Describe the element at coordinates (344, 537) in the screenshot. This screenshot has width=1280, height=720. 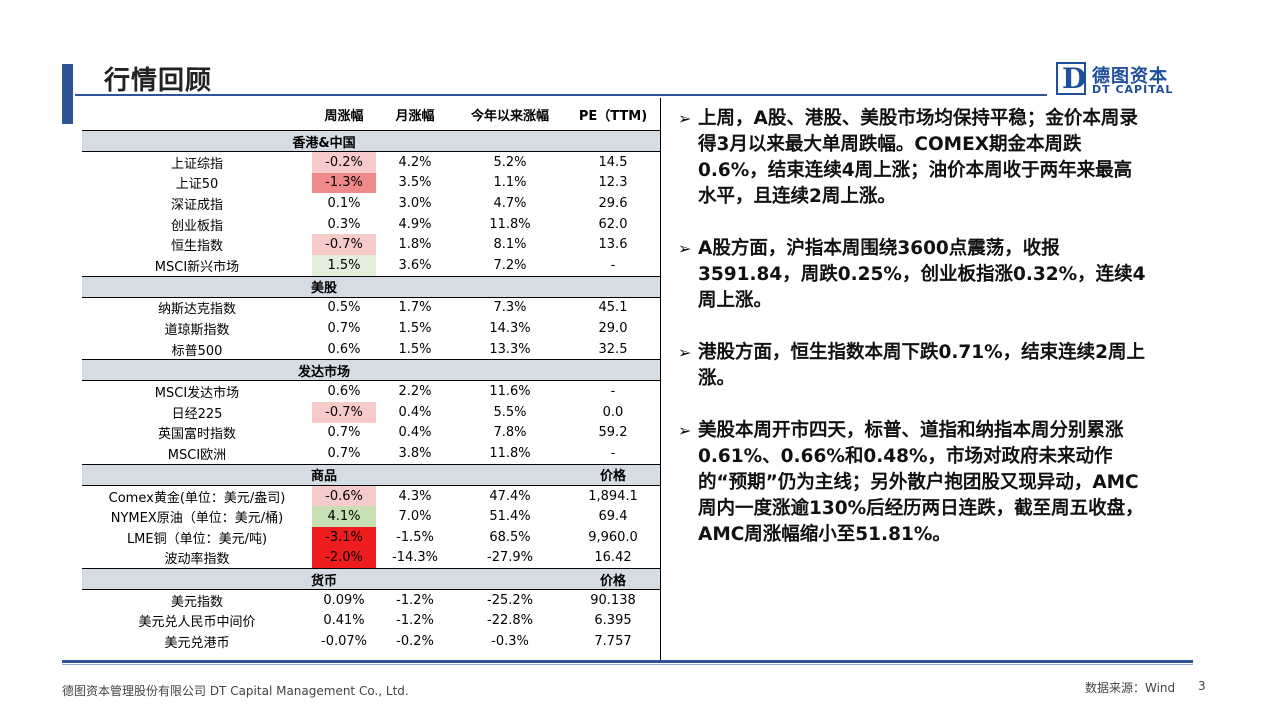
I see `weekly-change: -3.1%` at that location.